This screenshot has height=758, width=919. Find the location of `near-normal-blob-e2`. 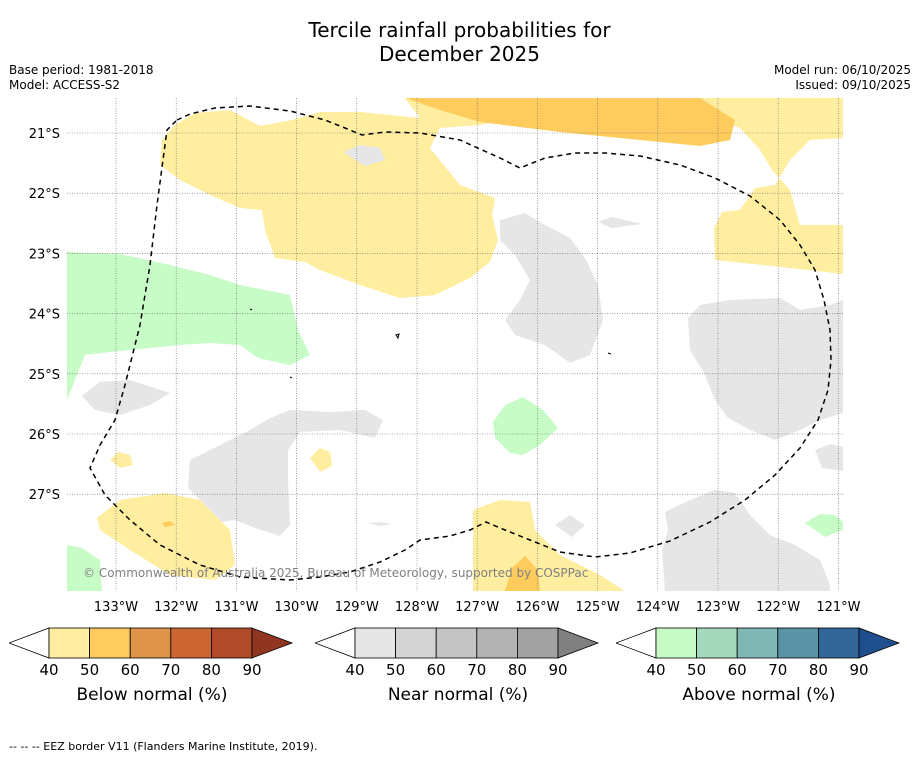

near-normal-blob-e2 is located at coordinates (829, 457).